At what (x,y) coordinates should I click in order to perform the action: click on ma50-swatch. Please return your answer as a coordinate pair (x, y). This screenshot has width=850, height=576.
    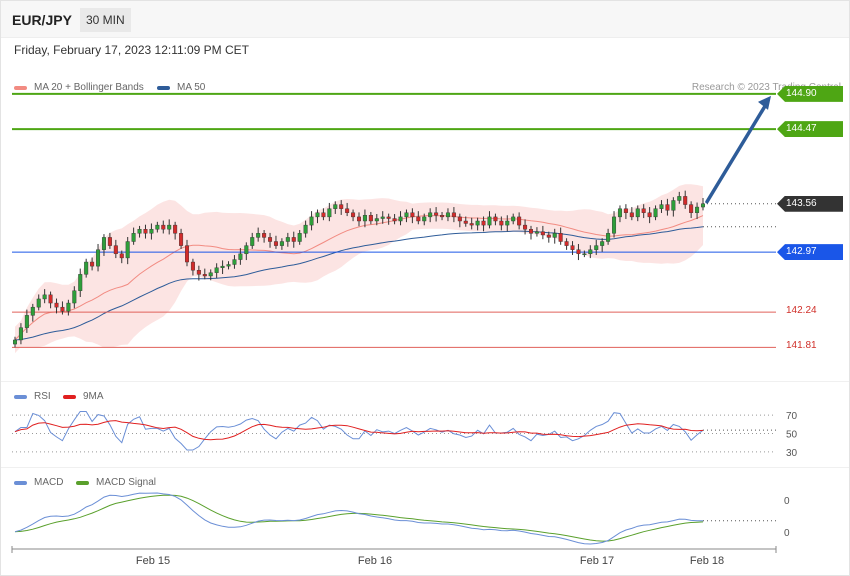
    Looking at the image, I should click on (163, 87).